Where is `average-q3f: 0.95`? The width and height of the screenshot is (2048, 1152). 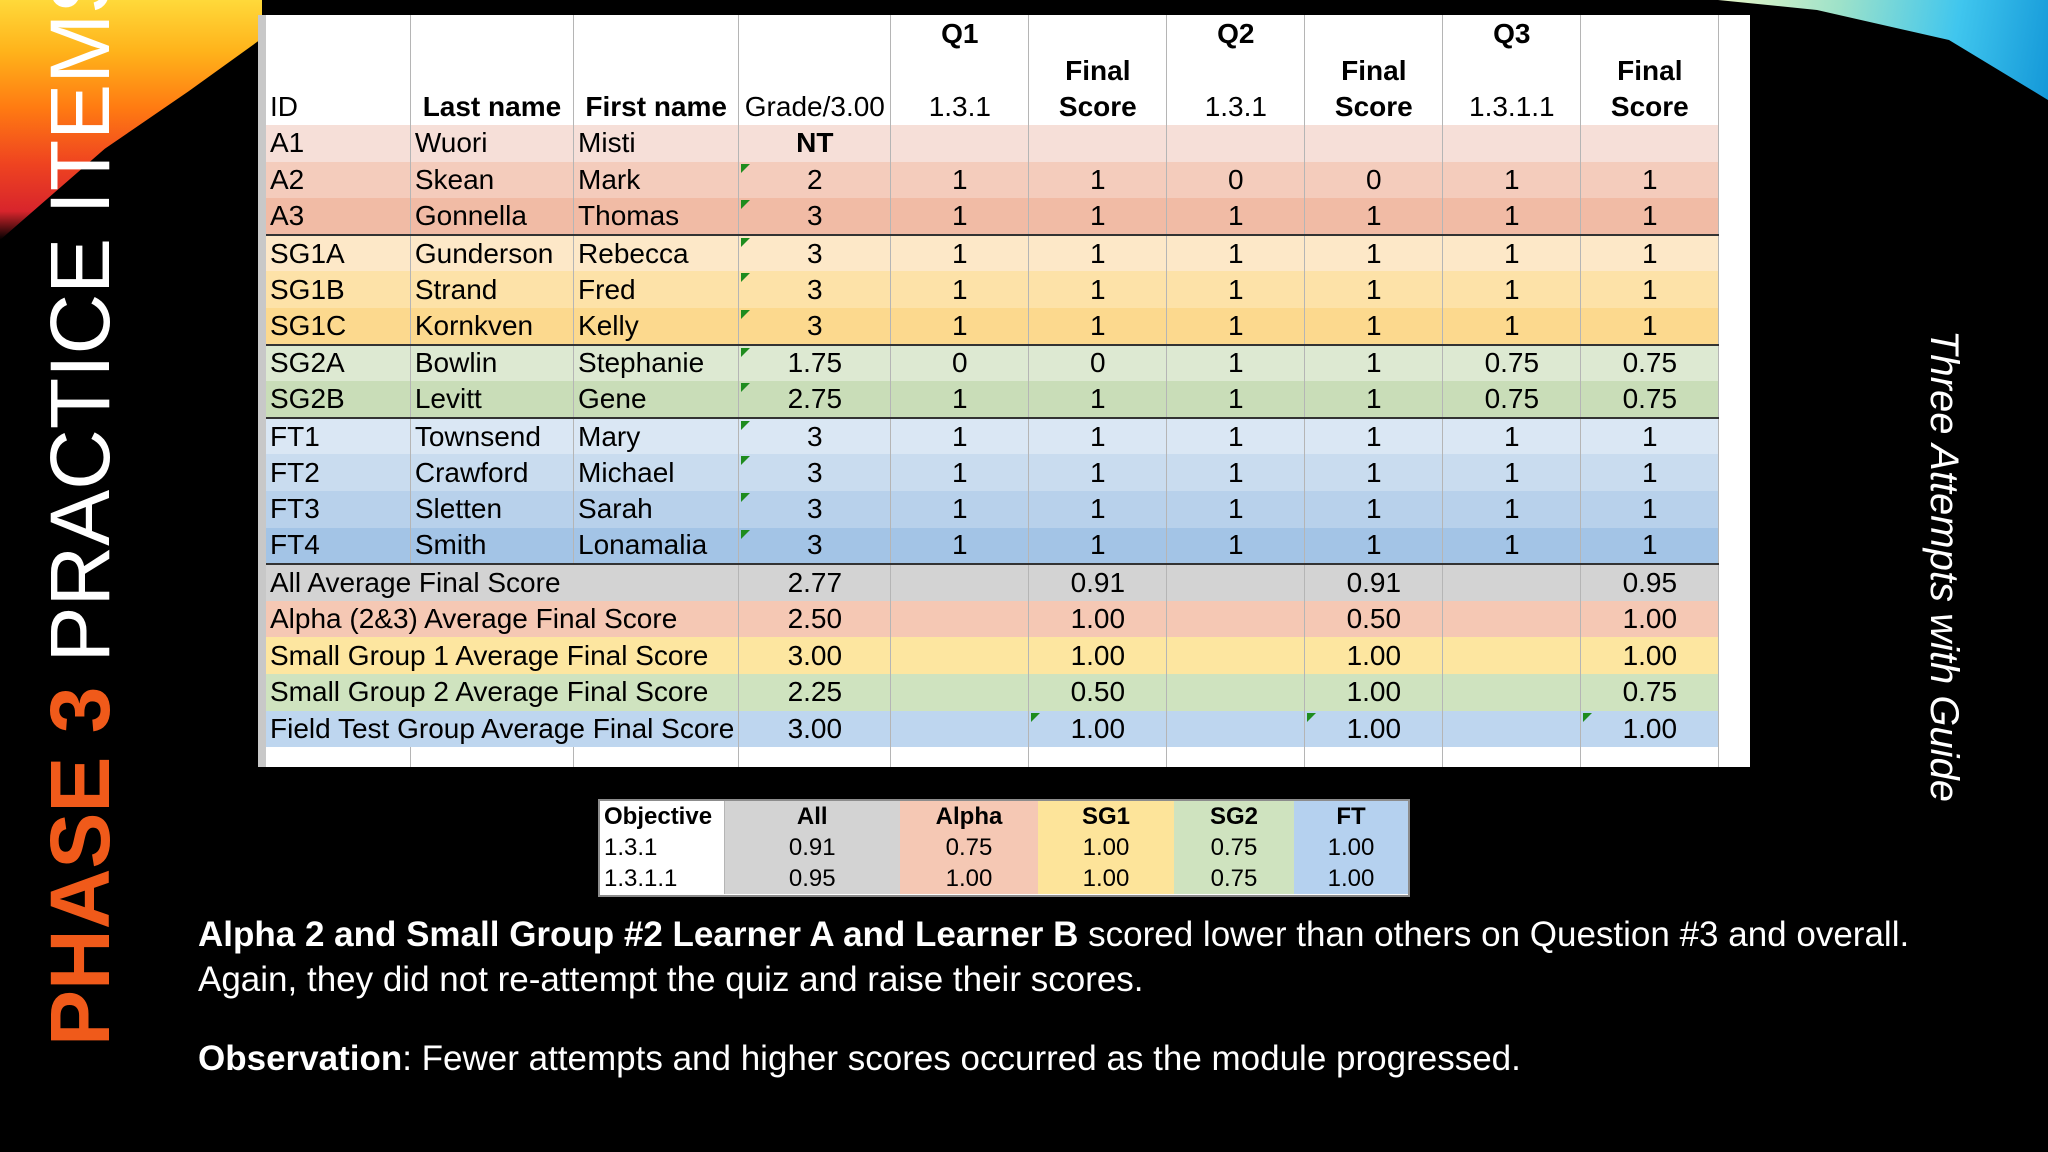
average-q3f: 0.95 is located at coordinates (1650, 582).